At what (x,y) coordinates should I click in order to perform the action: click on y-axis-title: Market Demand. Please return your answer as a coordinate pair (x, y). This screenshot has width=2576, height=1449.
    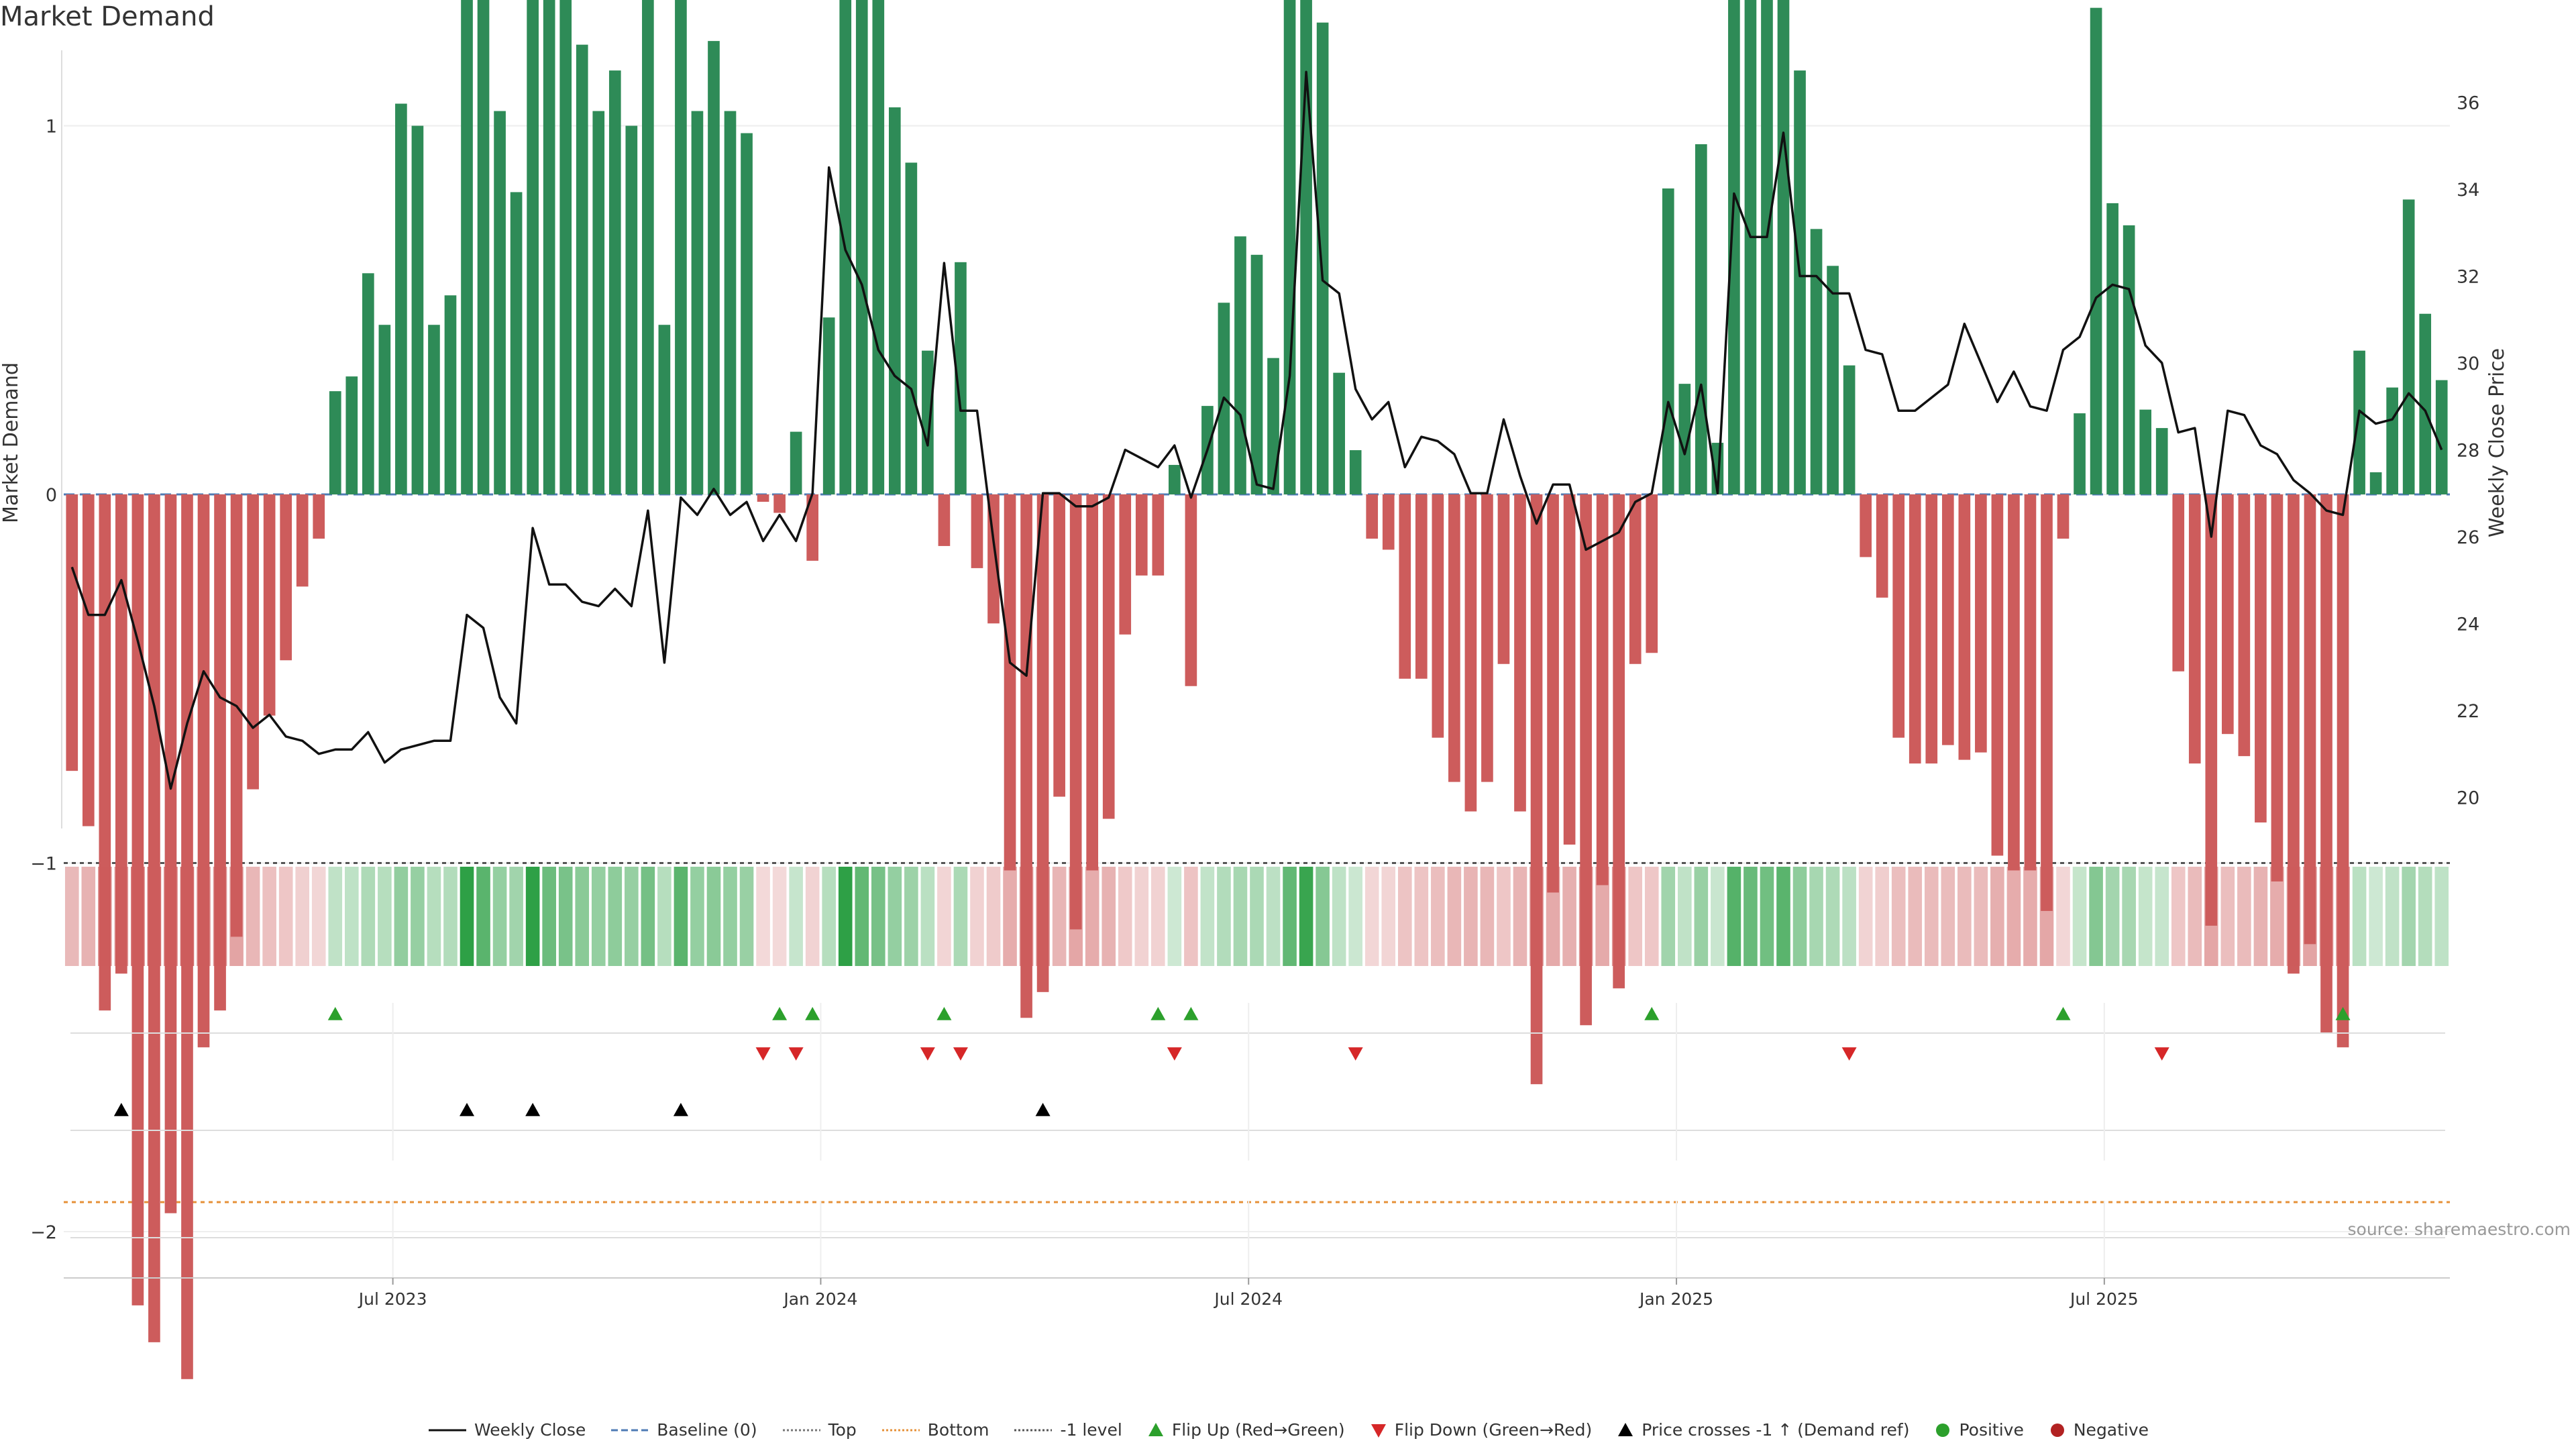
    Looking at the image, I should click on (11, 442).